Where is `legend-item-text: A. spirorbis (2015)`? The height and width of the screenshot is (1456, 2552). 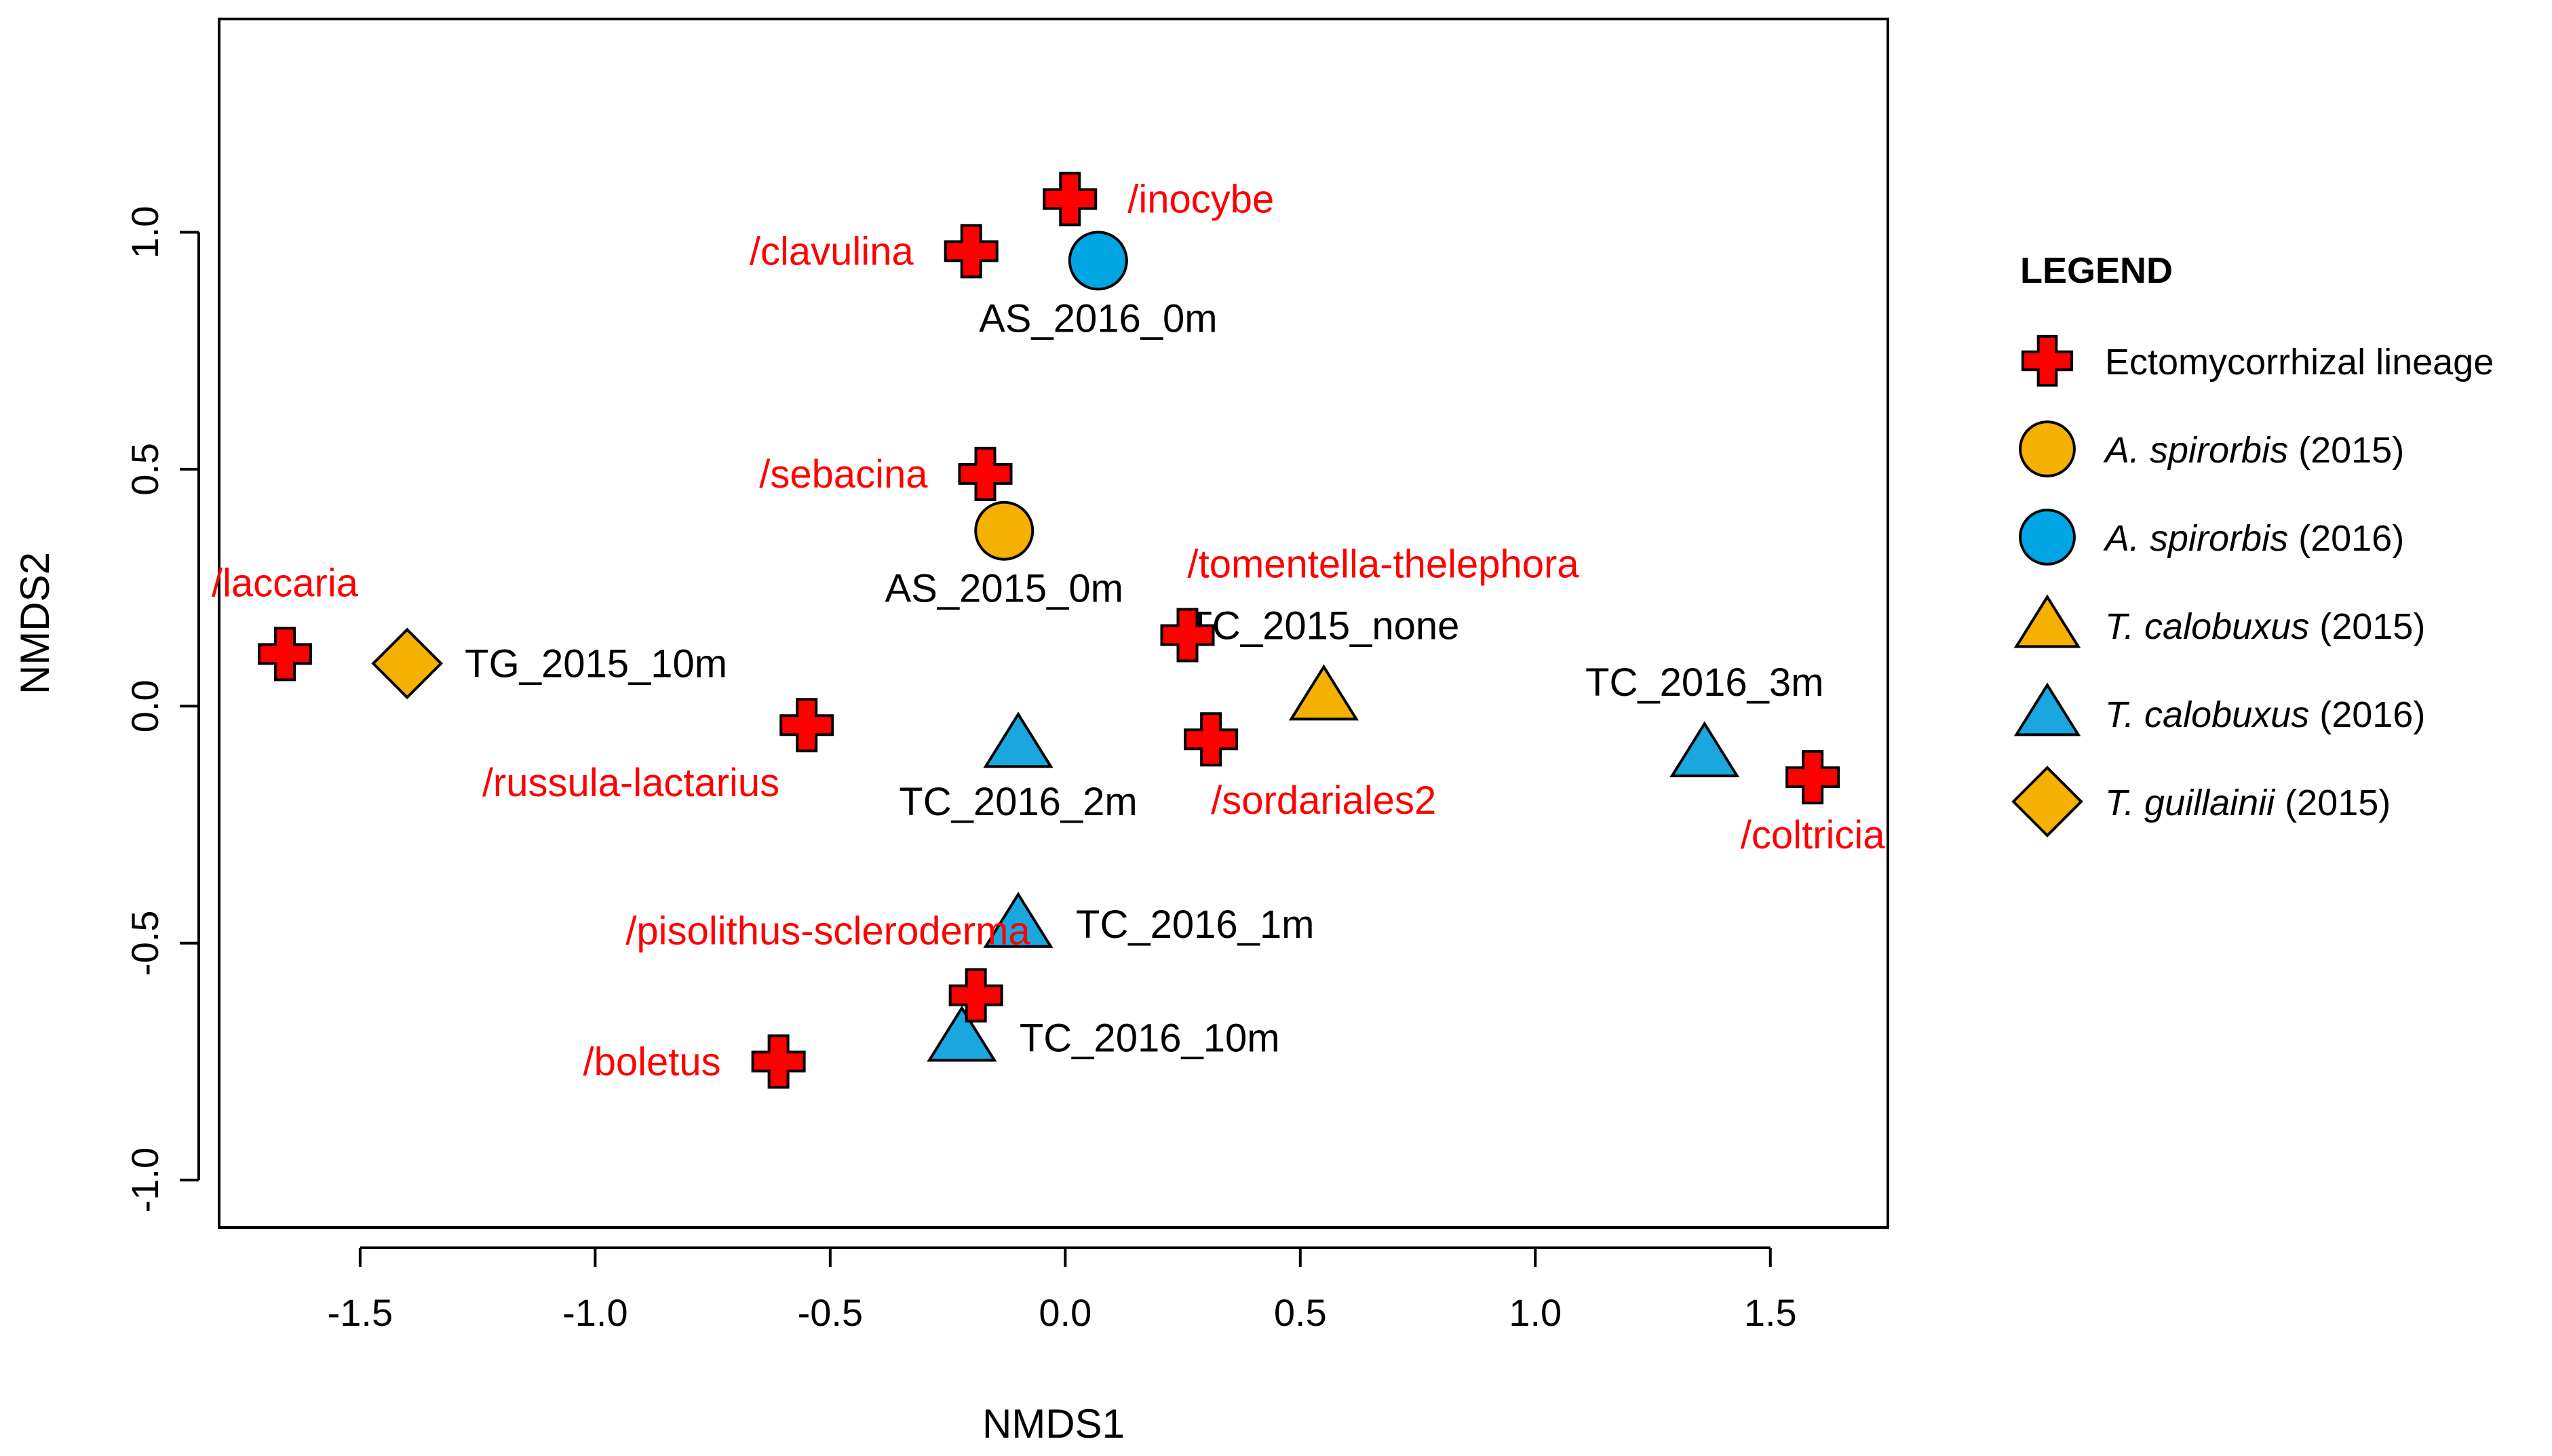
legend-item-text: A. spirorbis (2015) is located at coordinates (2253, 450).